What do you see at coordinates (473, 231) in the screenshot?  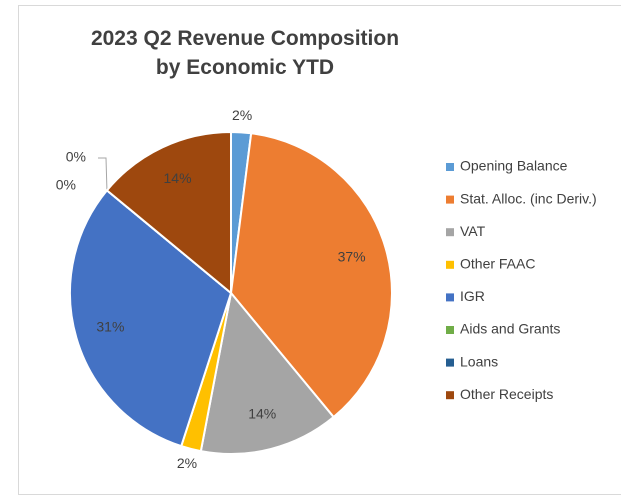 I see `legend-label: VAT` at bounding box center [473, 231].